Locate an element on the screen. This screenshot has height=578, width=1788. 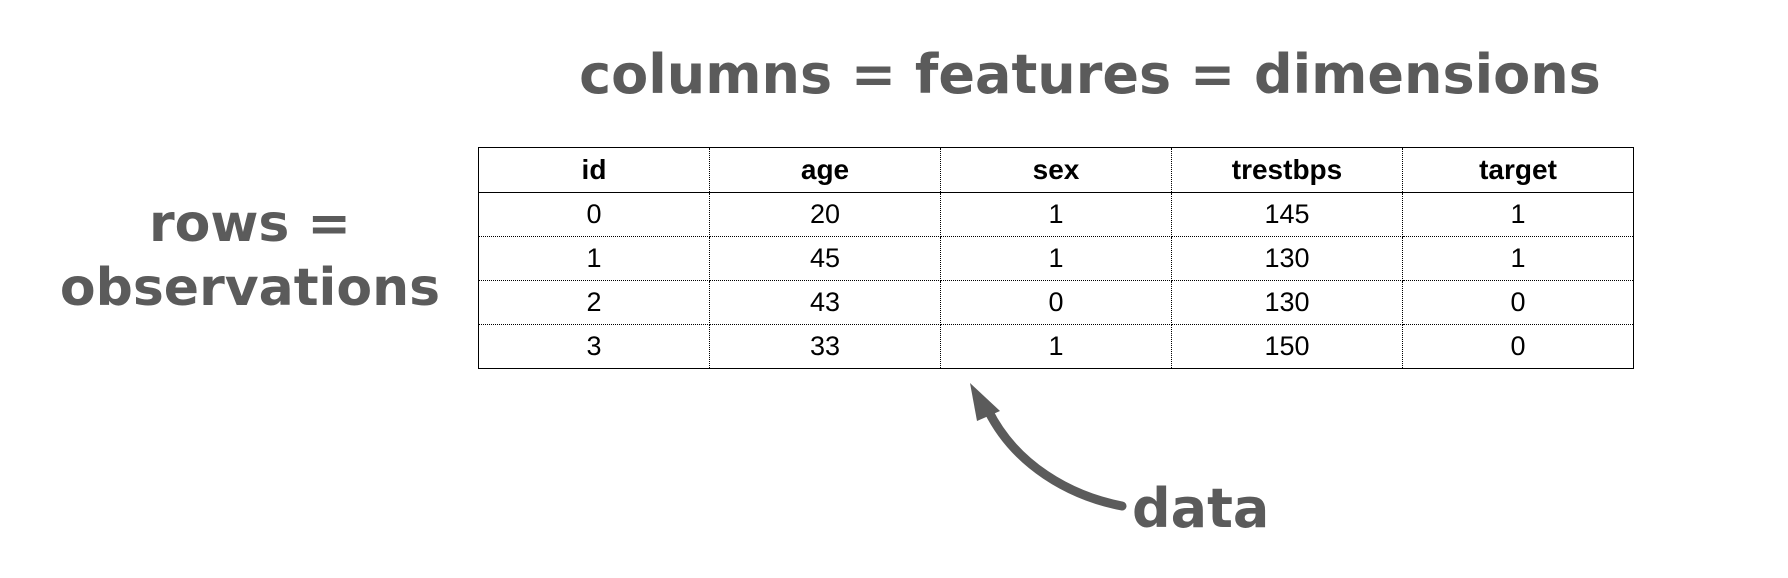
header-id: id is located at coordinates (594, 170).